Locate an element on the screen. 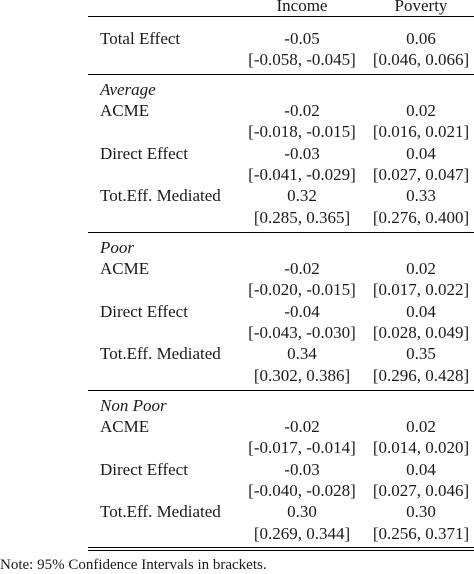 This screenshot has height=574, width=474. income-value: 0.34 is located at coordinates (302, 353).